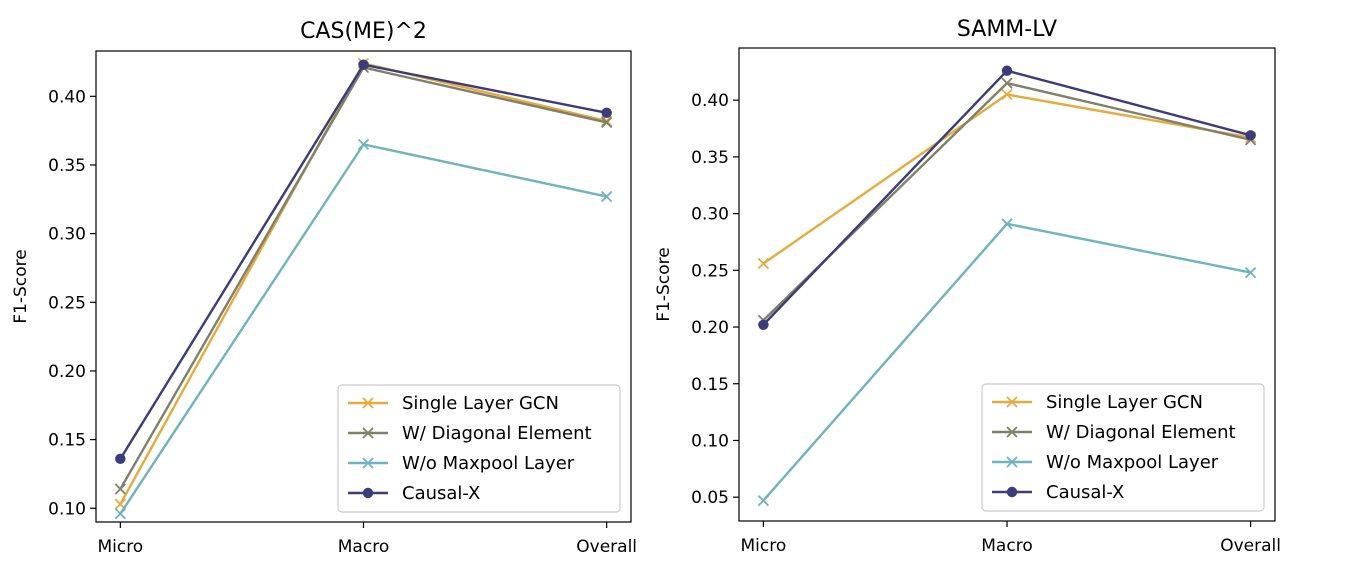 The image size is (1370, 567). Describe the element at coordinates (363, 31) in the screenshot. I see `chart-title: CAS(ME)^2` at that location.